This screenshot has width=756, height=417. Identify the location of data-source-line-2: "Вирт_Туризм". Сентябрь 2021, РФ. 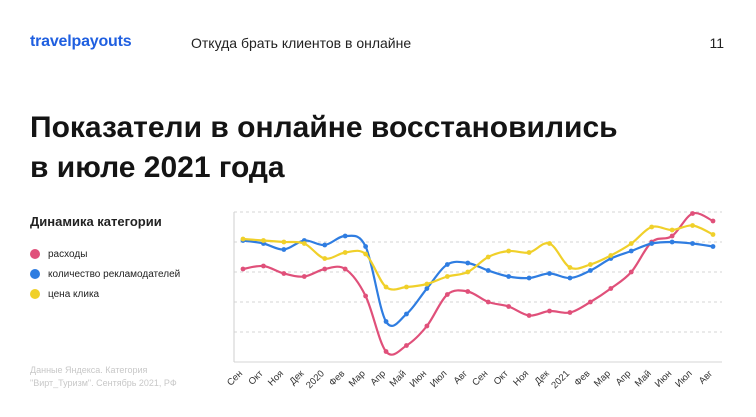
(103, 383).